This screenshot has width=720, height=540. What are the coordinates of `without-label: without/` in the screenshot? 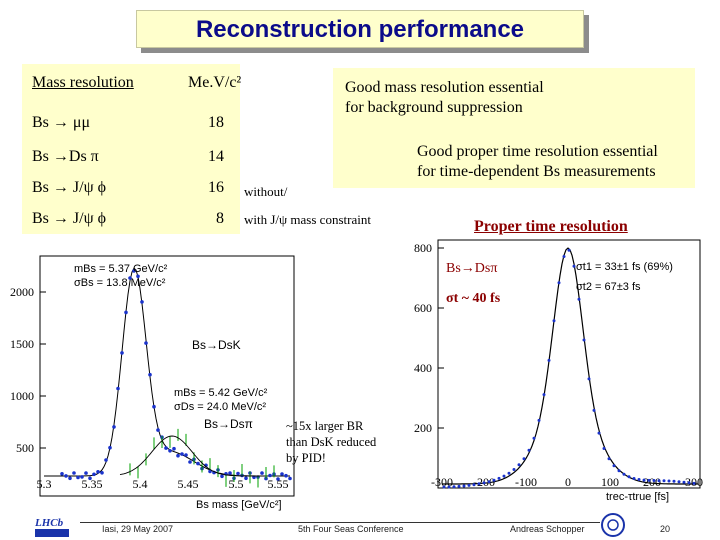 It's located at (266, 191).